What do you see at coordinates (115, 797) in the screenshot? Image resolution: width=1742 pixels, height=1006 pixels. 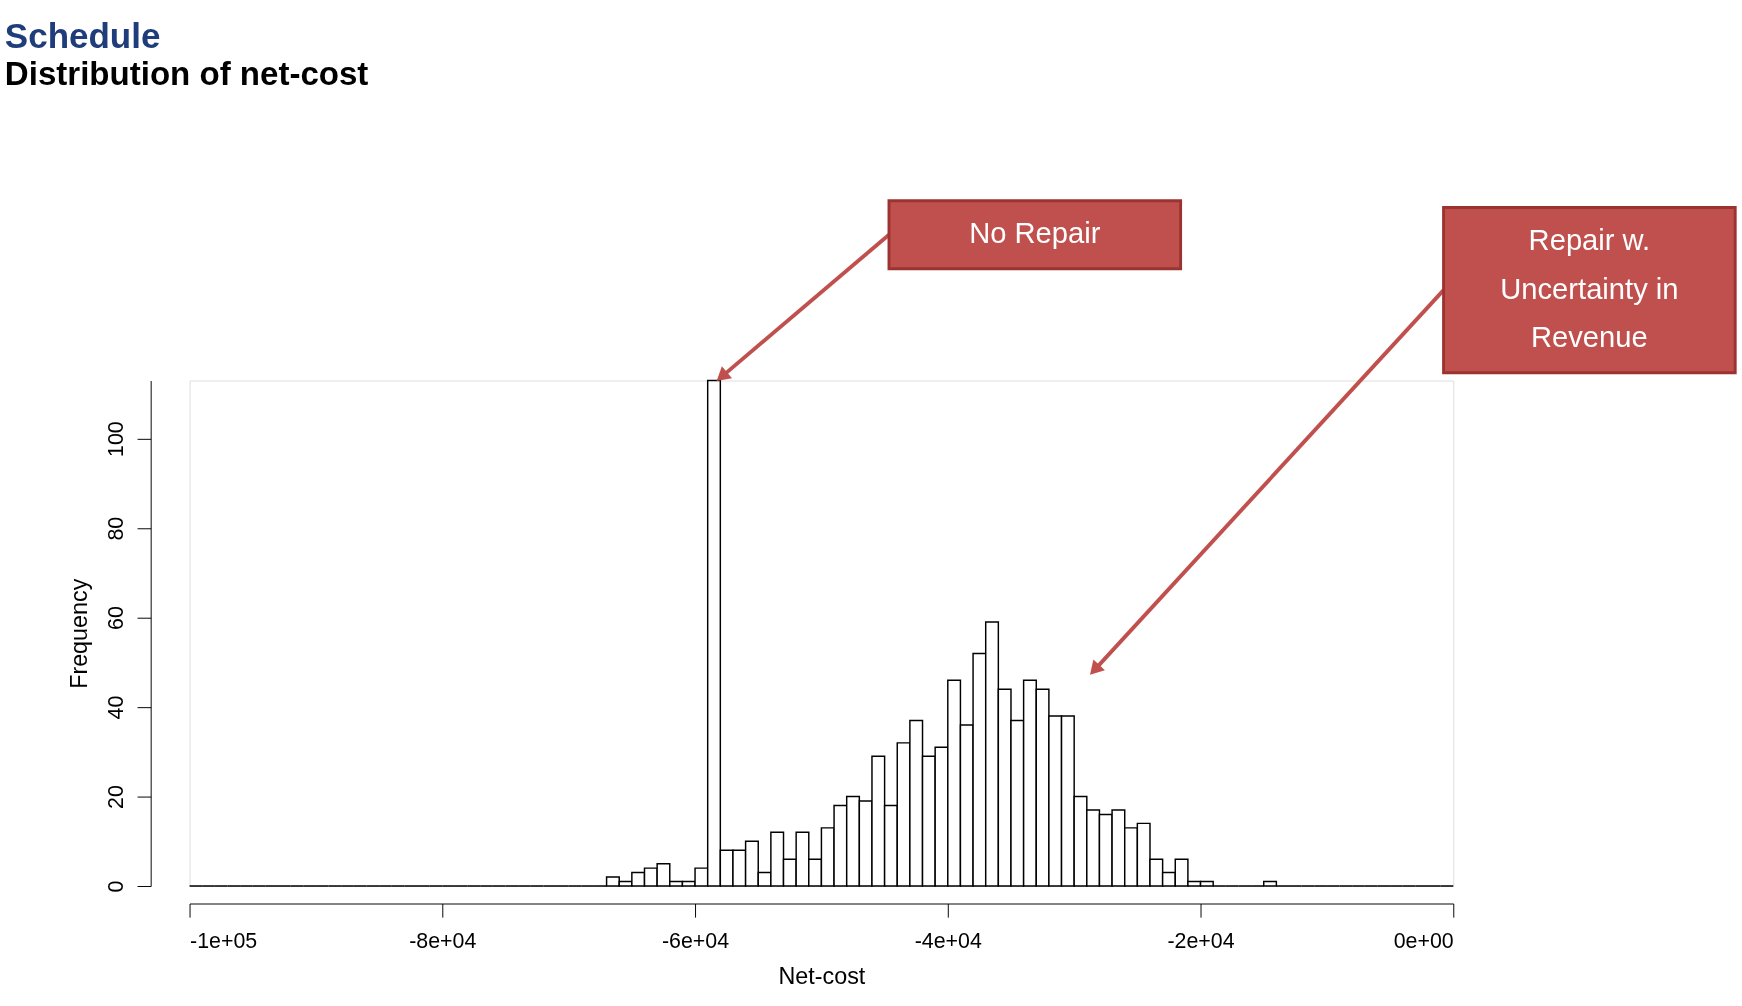 I see `y-tick-label: 20` at bounding box center [115, 797].